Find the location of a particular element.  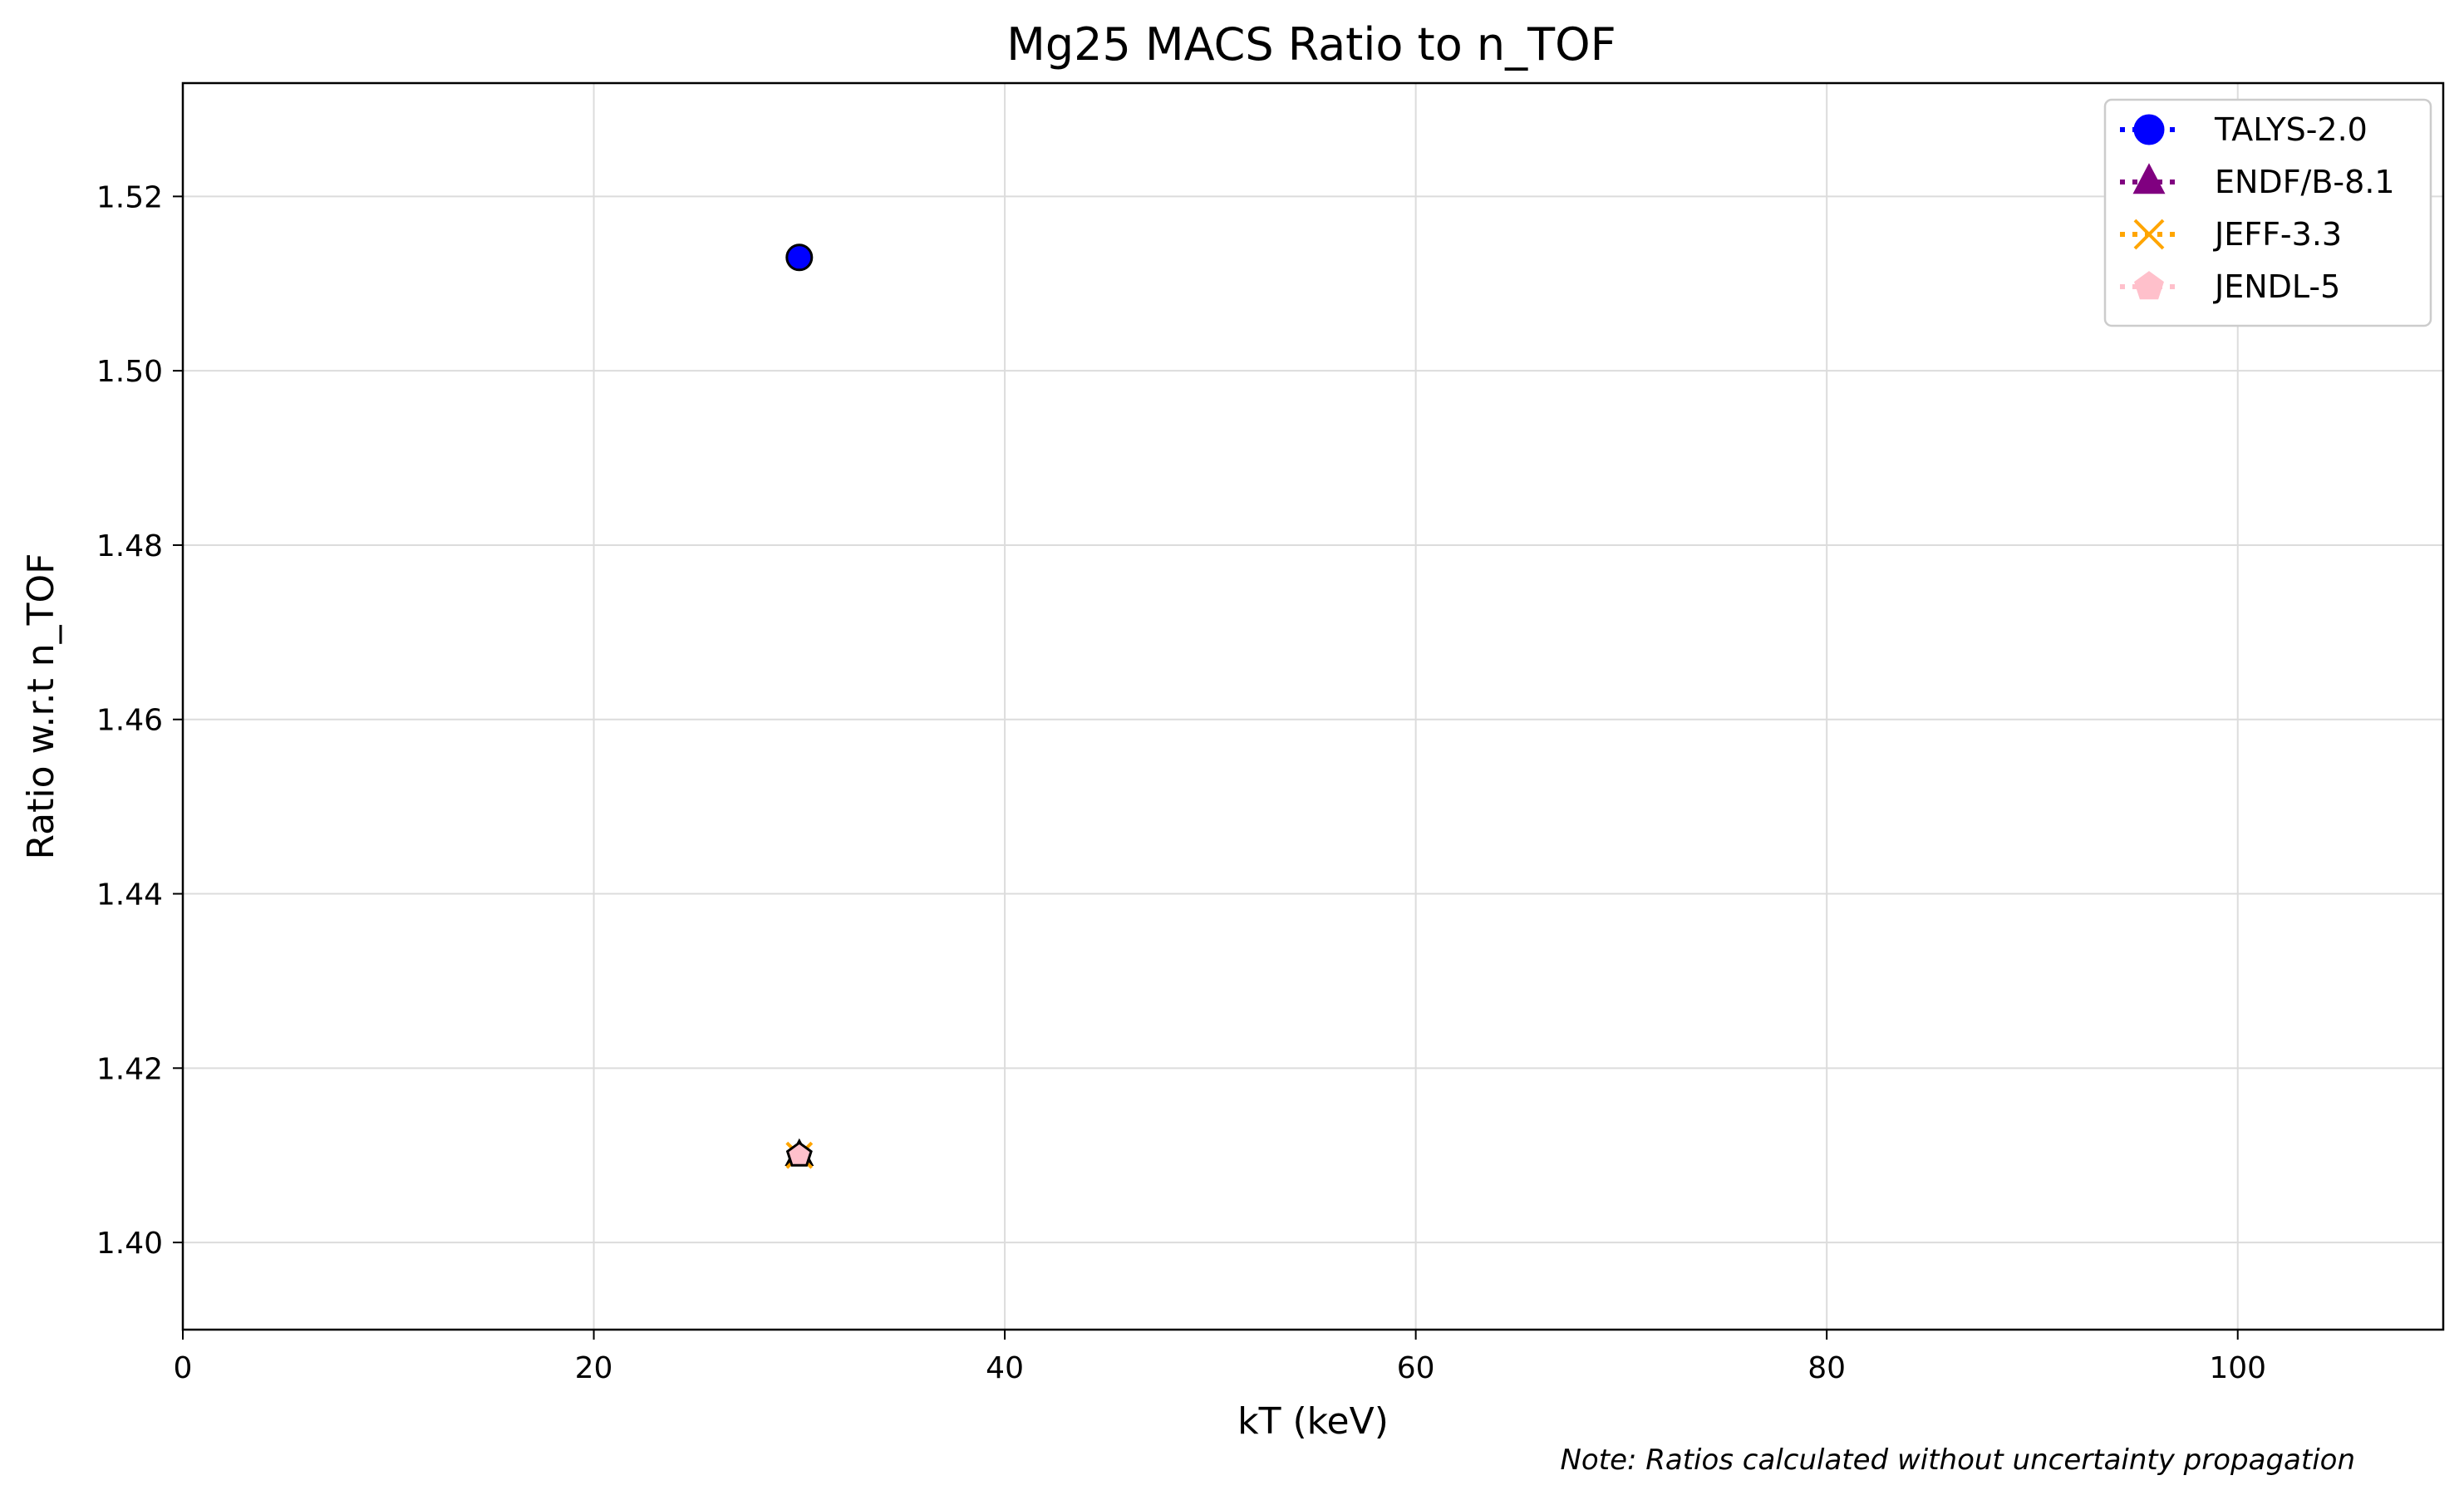

legend-item-jeff-3-3: JEFF-3.3 is located at coordinates (2231, 234).